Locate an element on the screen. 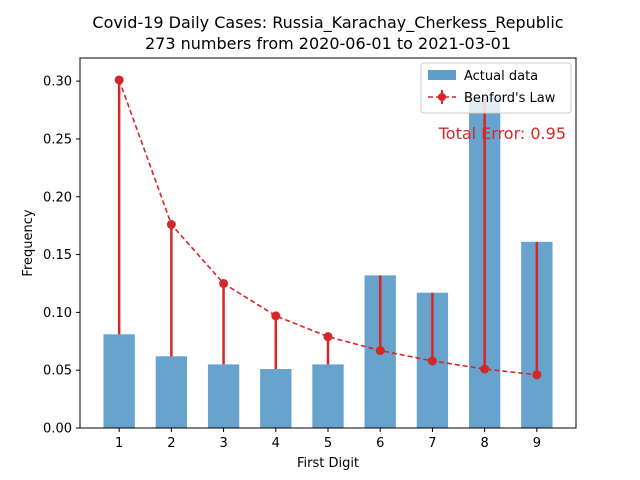 The image size is (640, 480). x-tick-label-9: 9 is located at coordinates (537, 443).